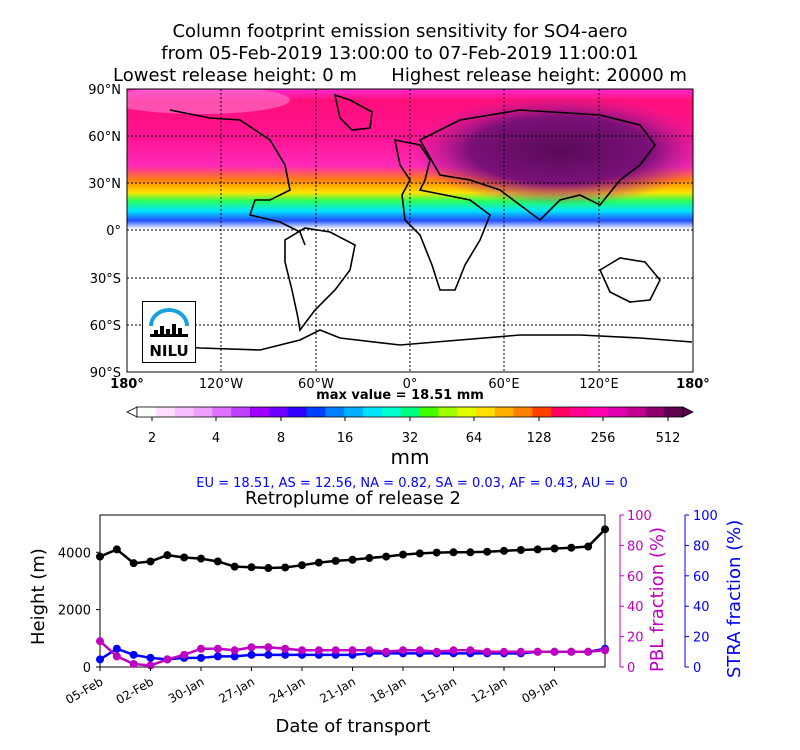 The image size is (800, 750). What do you see at coordinates (635, 638) in the screenshot?
I see `pbl-tick-label: 20` at bounding box center [635, 638].